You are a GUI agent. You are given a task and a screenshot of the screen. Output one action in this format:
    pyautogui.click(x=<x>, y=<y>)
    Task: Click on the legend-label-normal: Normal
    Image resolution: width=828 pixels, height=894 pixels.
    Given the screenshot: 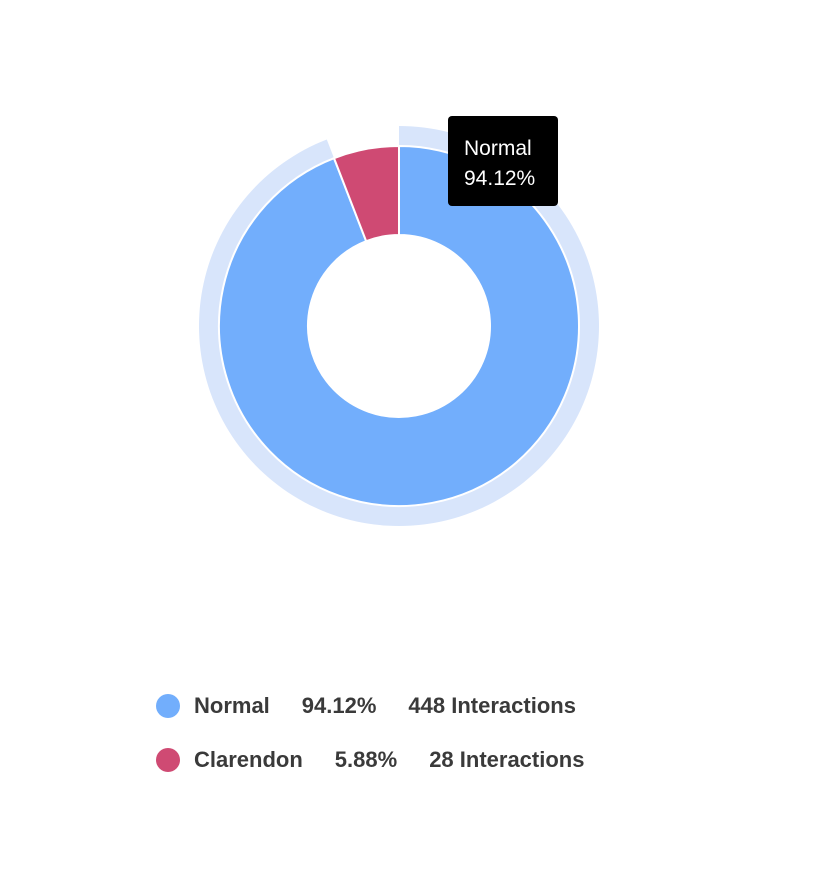 What is the action you would take?
    pyautogui.click(x=232, y=705)
    